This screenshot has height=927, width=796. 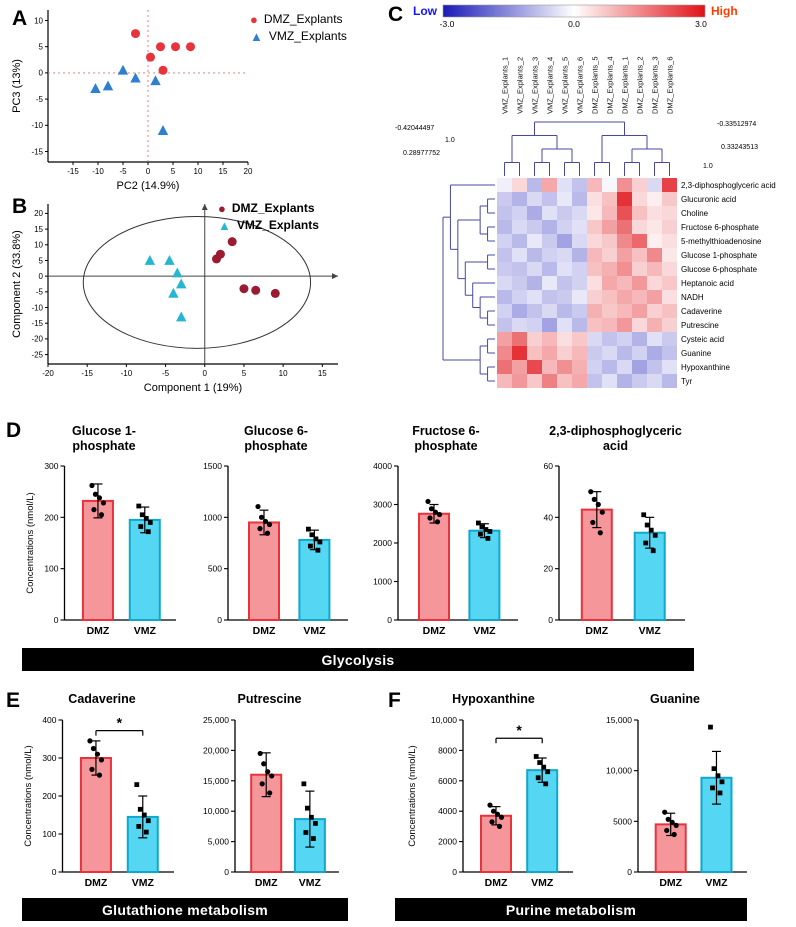 I want to click on svg-text: 100, so click(x=51, y=569).